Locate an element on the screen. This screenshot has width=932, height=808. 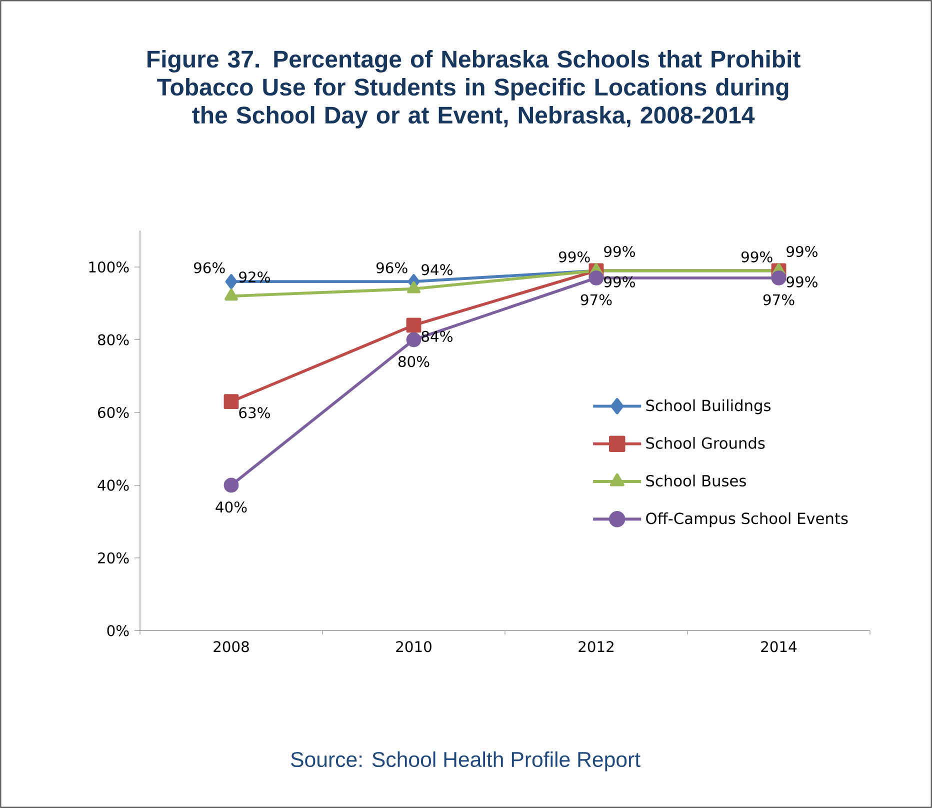
y-tick-label: 20% is located at coordinates (113, 558).